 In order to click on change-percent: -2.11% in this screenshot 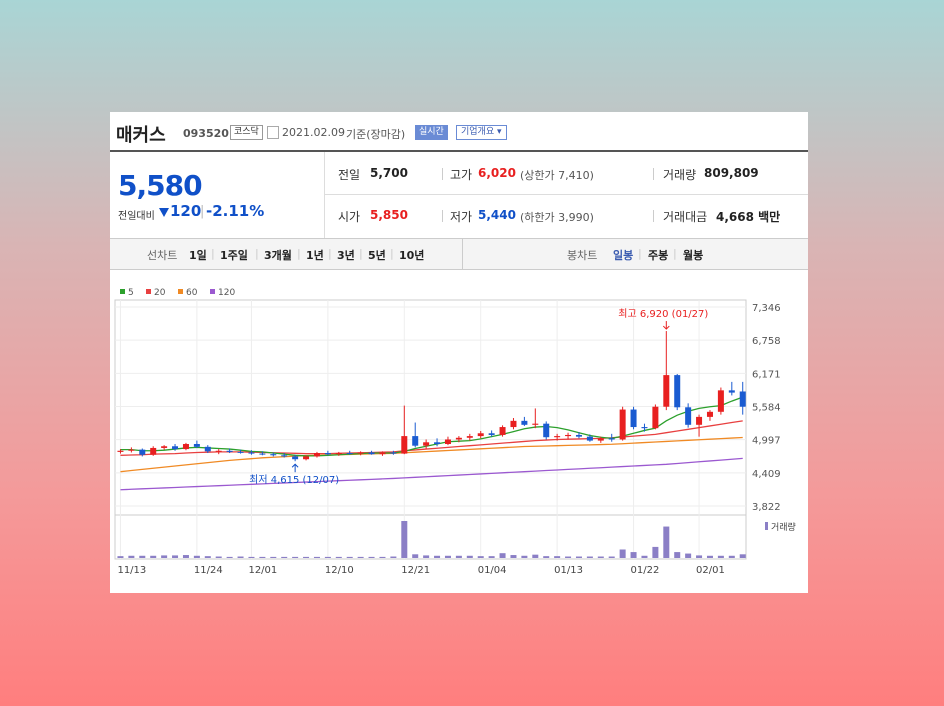, I will do `click(235, 211)`.